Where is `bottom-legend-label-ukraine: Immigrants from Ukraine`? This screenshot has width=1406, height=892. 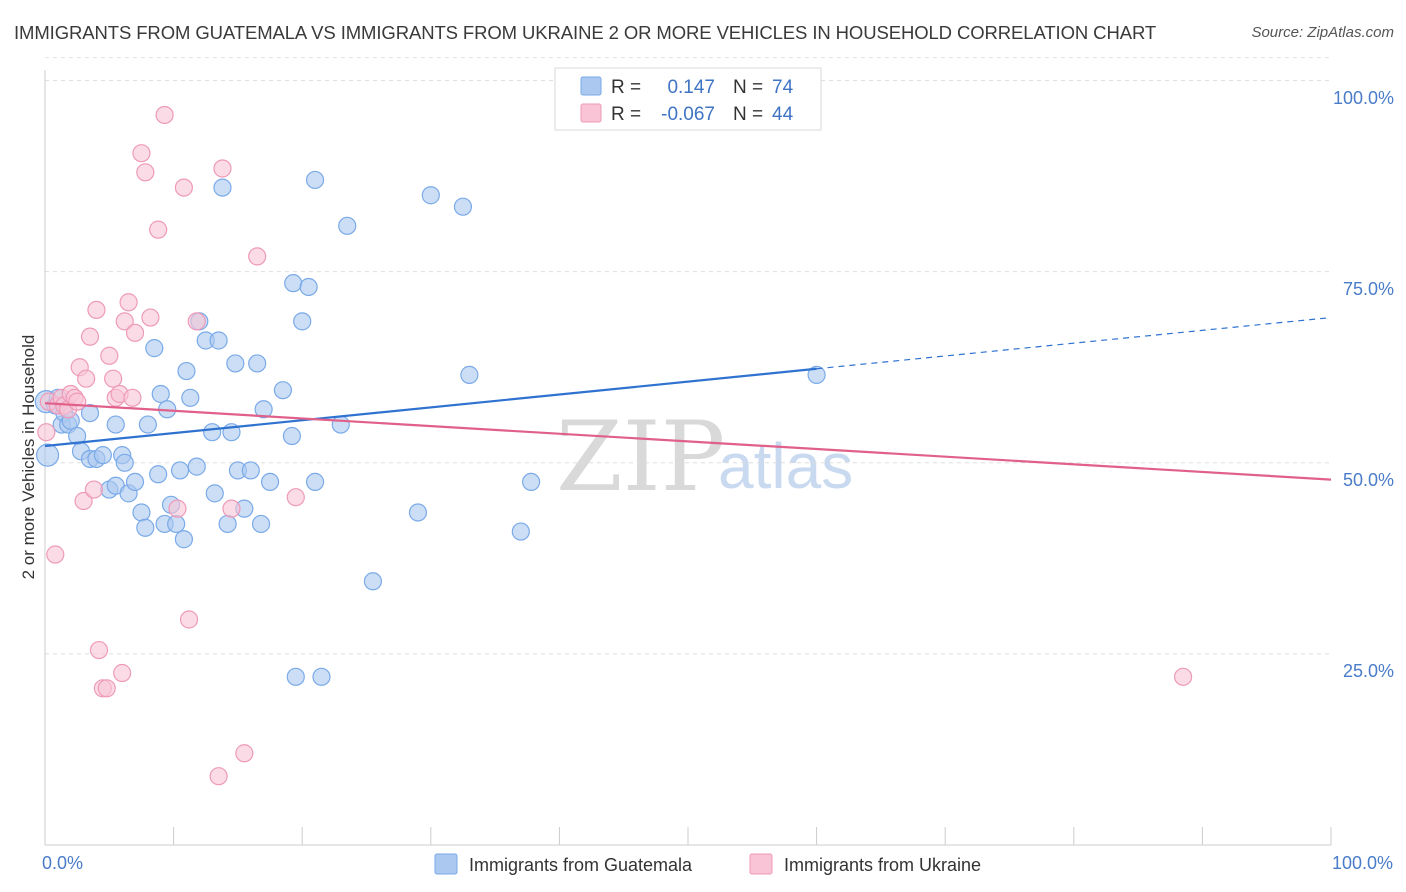
bottom-legend-label-ukraine: Immigrants from Ukraine is located at coordinates (882, 865).